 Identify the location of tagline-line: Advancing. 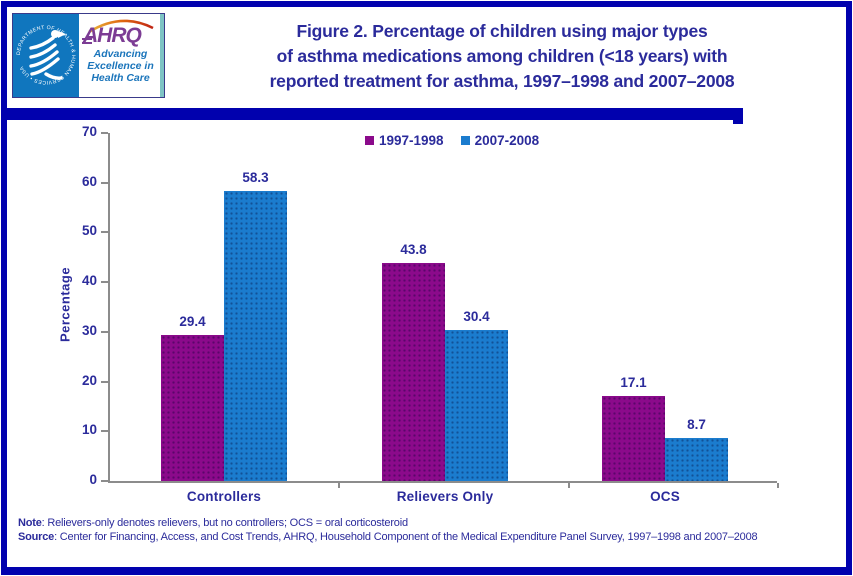
(120, 54).